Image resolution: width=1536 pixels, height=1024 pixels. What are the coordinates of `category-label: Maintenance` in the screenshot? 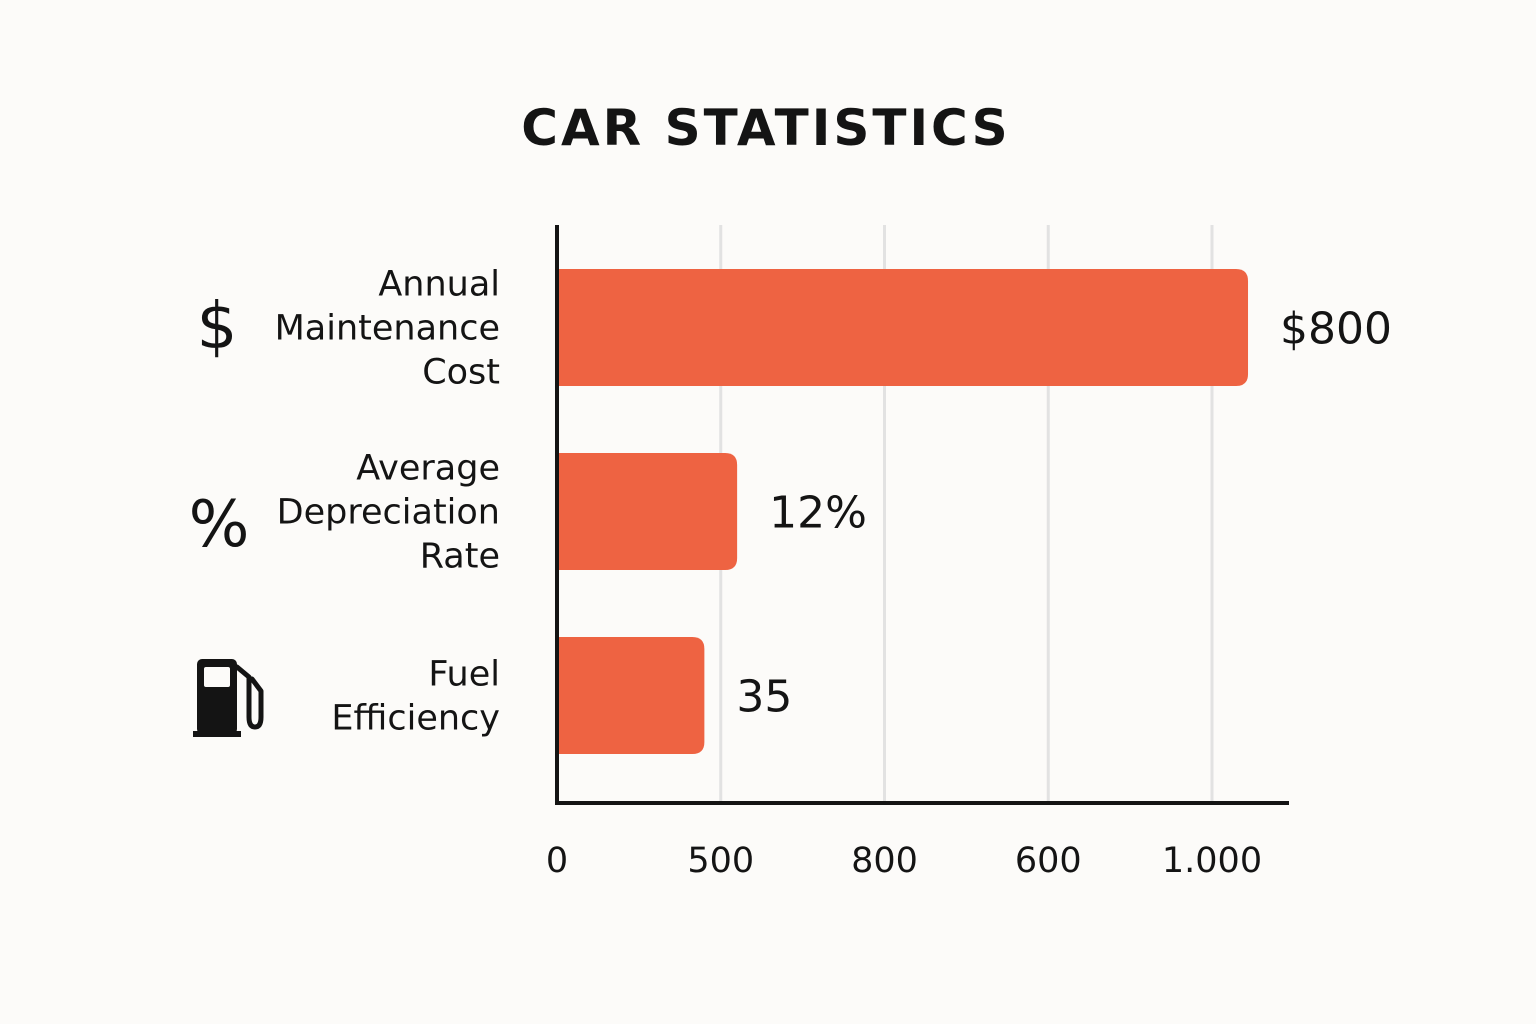 It's located at (387, 329).